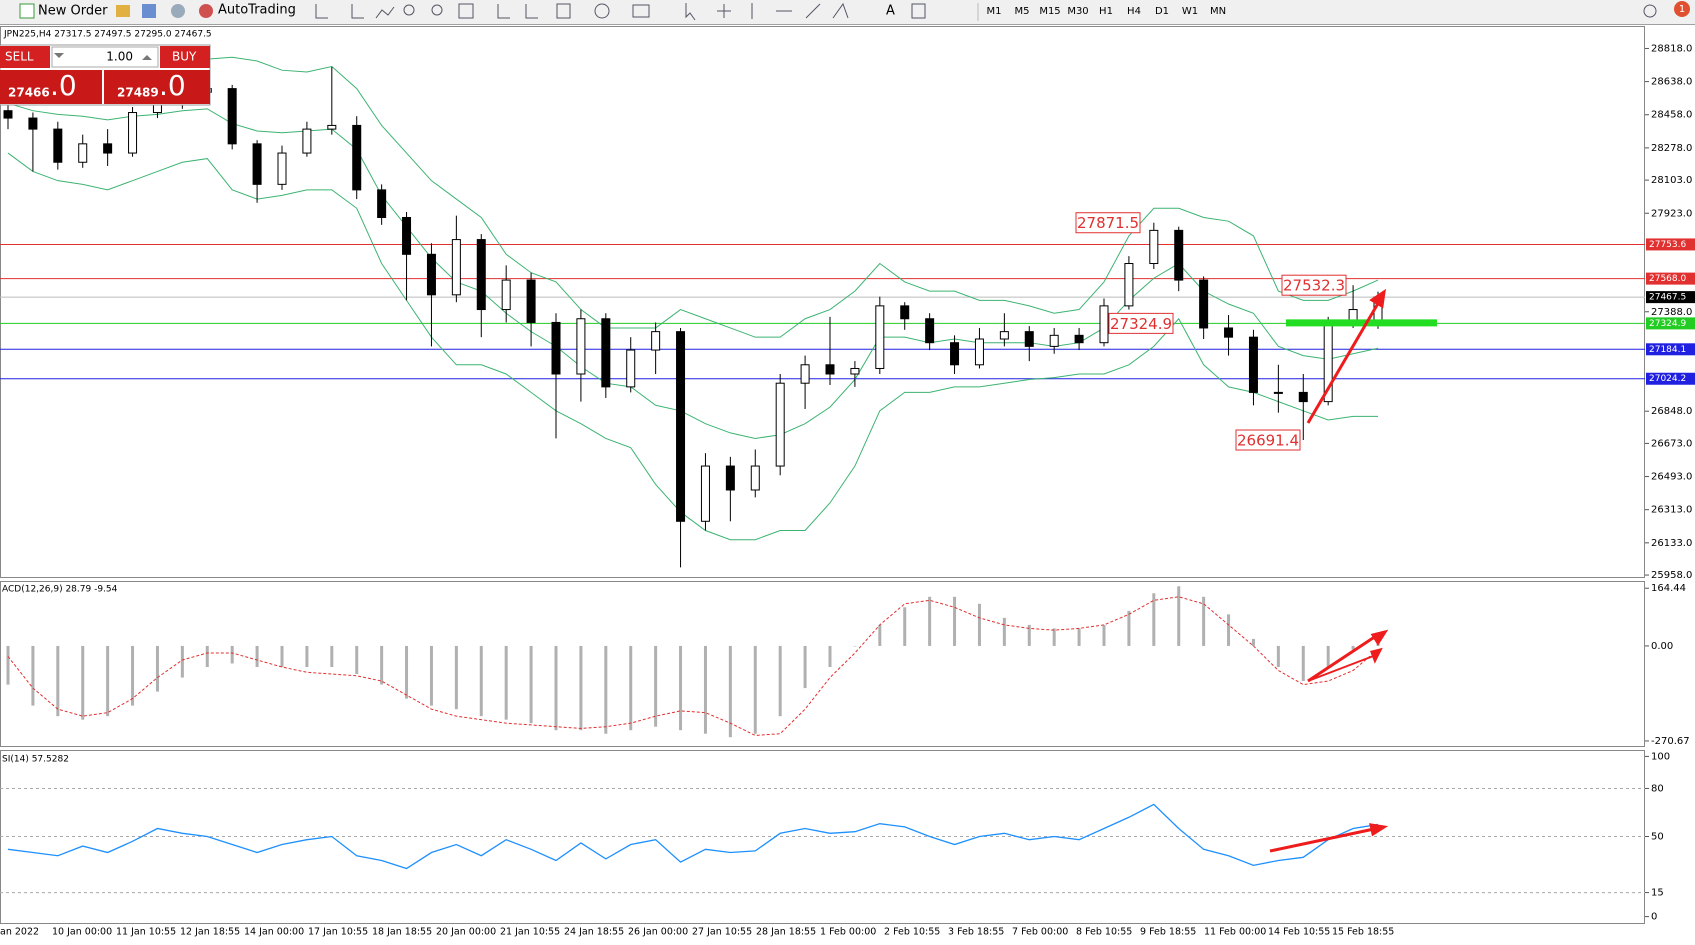  Describe the element at coordinates (27, 11) in the screenshot. I see `new-order-icon` at that location.